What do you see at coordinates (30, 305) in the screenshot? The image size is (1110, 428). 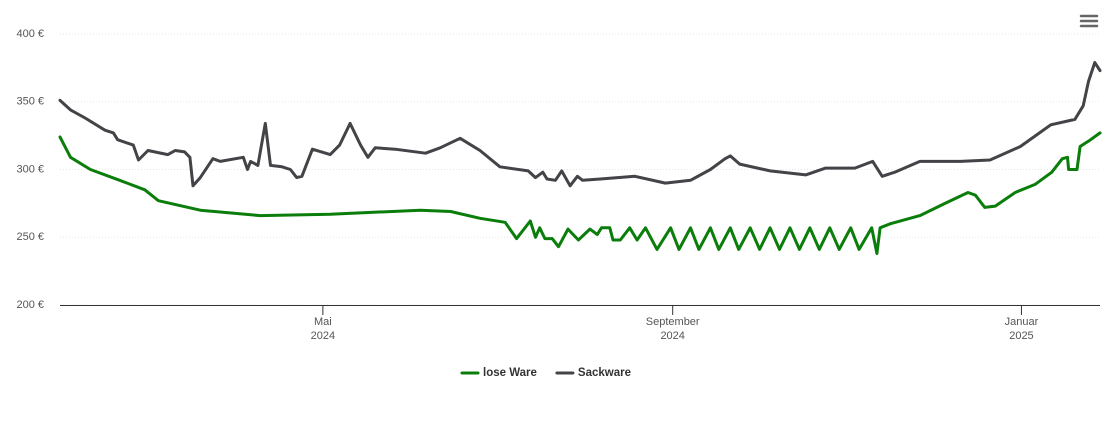 I see `y-tick-label: 200 €` at bounding box center [30, 305].